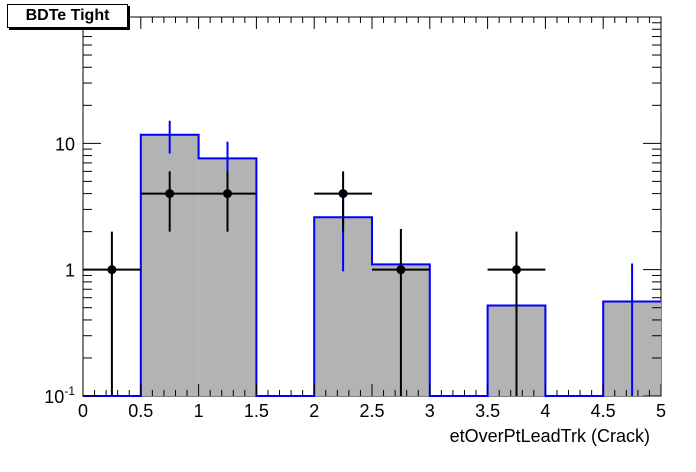 The height and width of the screenshot is (472, 696). I want to click on x-tick-label: 3, so click(430, 411).